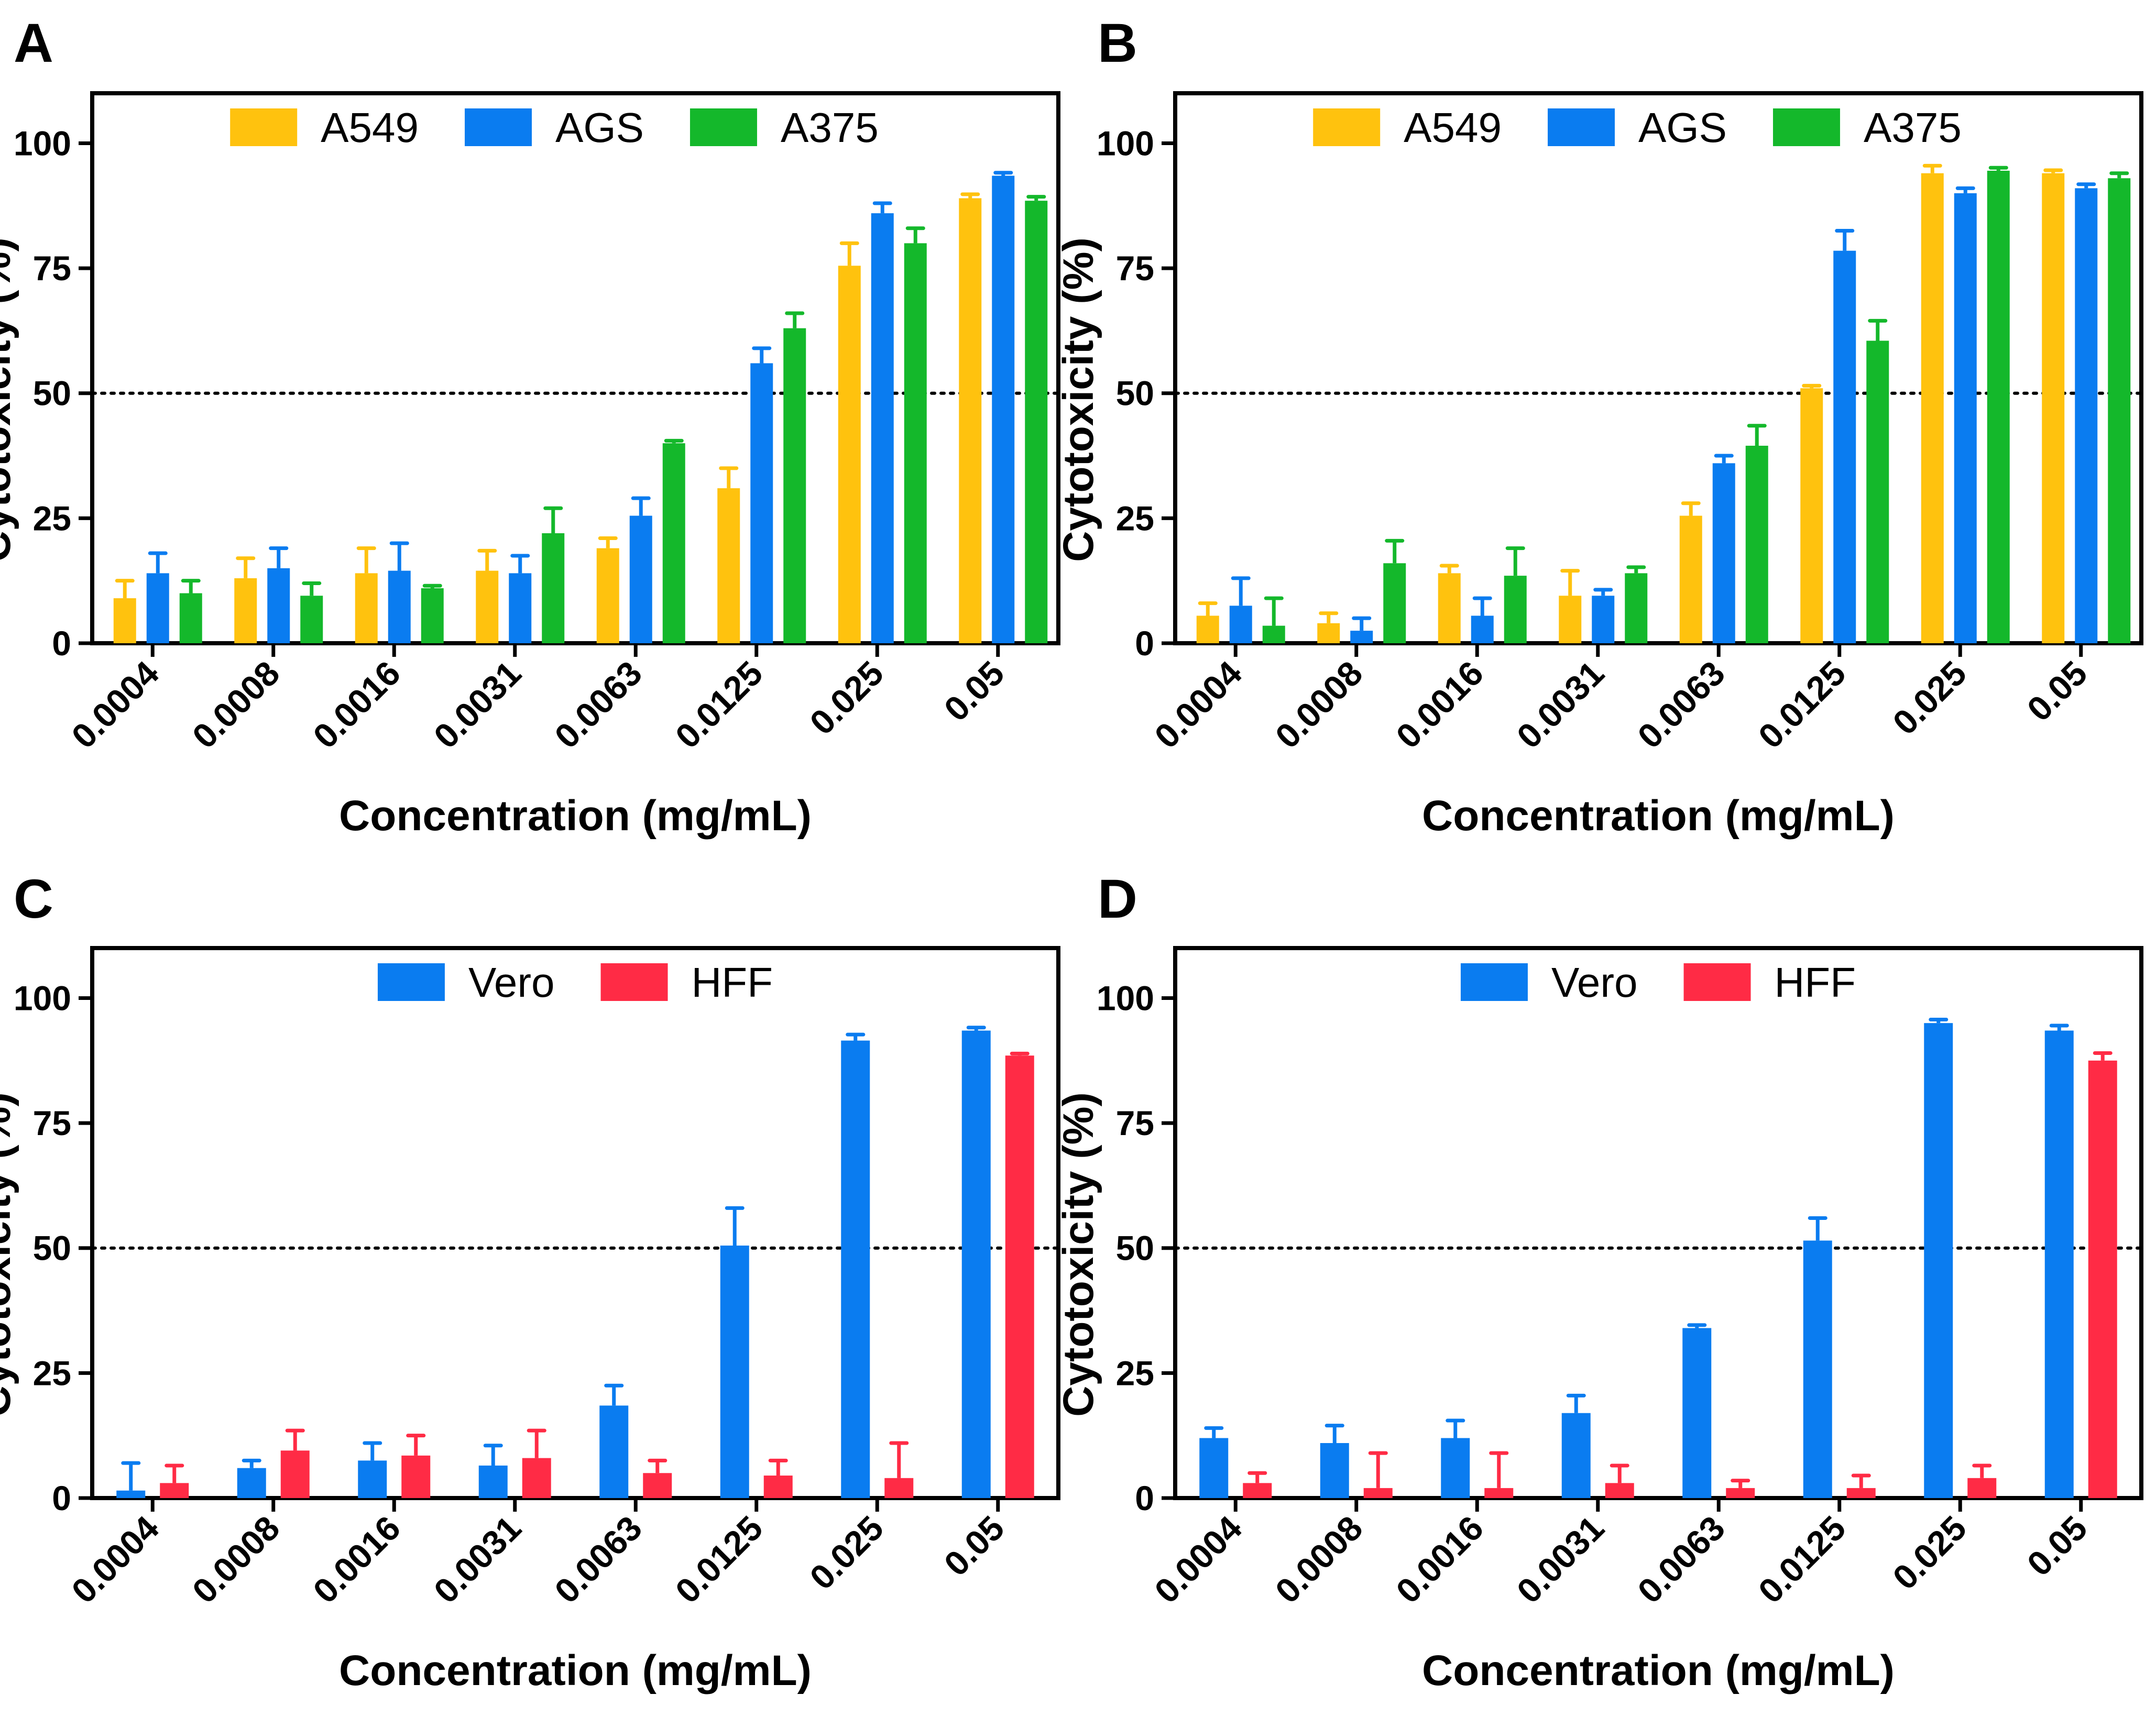 The width and height of the screenshot is (2156, 1728). I want to click on legend-label: Vero, so click(511, 983).